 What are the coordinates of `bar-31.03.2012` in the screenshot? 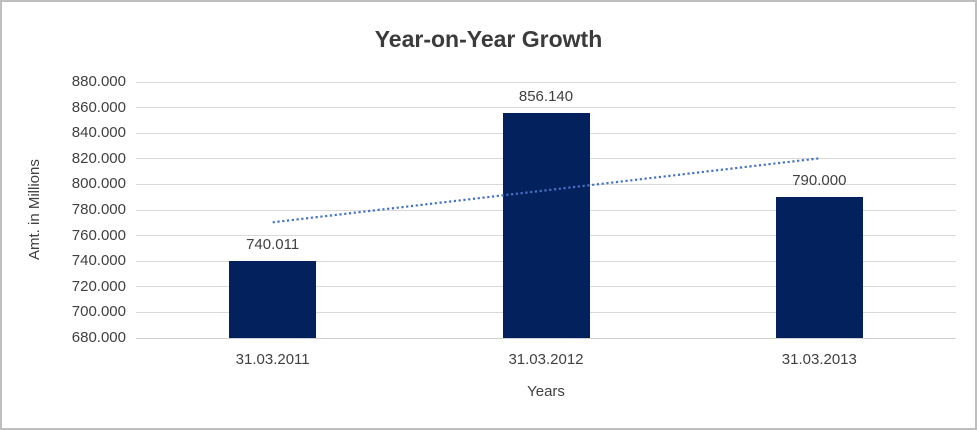 It's located at (546, 225).